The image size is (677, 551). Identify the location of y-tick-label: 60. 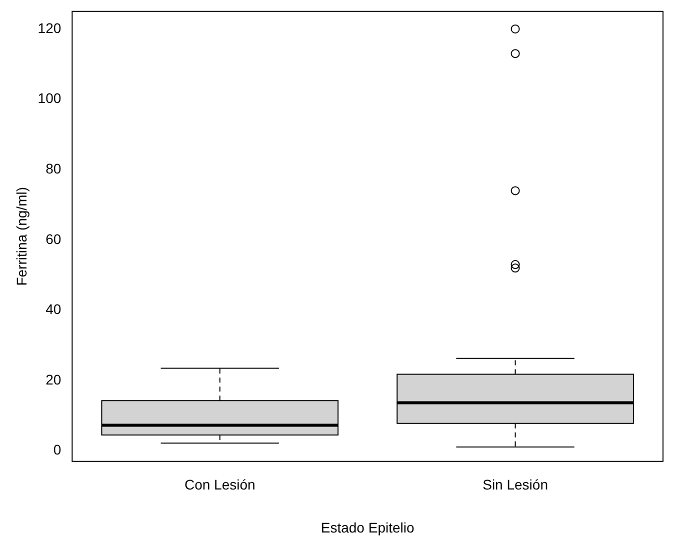
(54, 238).